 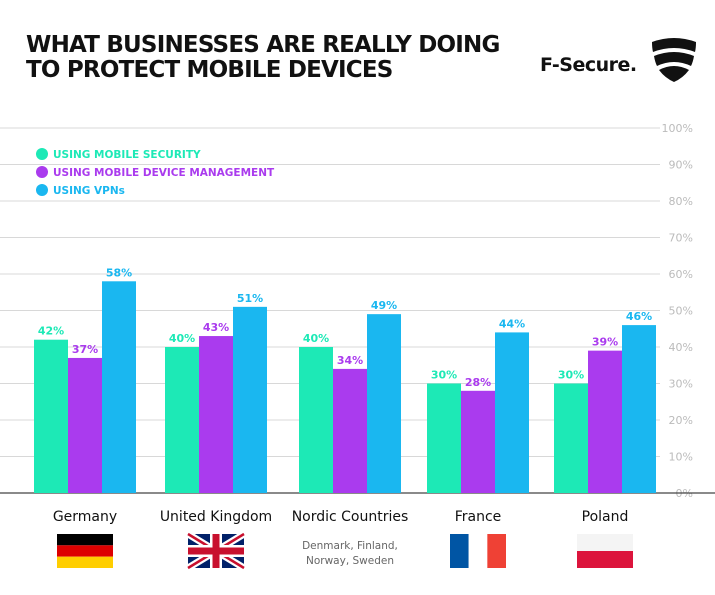 What do you see at coordinates (85, 349) in the screenshot?
I see `data-label: 37%` at bounding box center [85, 349].